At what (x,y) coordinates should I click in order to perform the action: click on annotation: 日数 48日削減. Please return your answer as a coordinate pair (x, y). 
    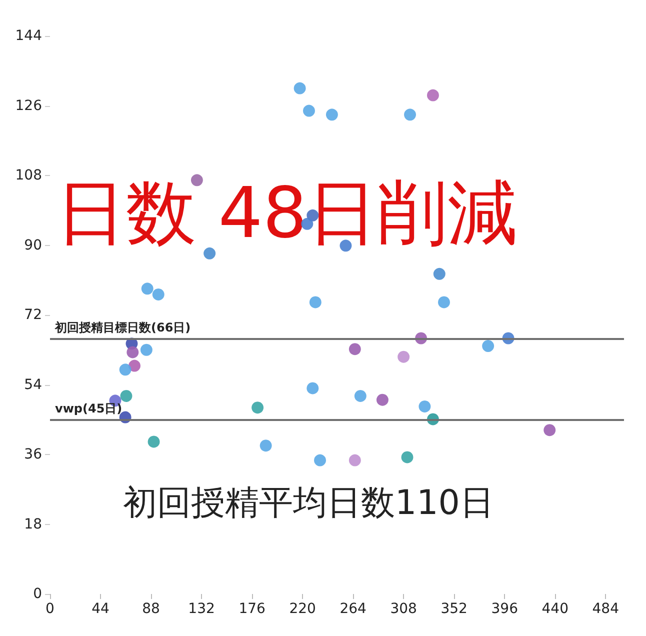
    Looking at the image, I should click on (287, 213).